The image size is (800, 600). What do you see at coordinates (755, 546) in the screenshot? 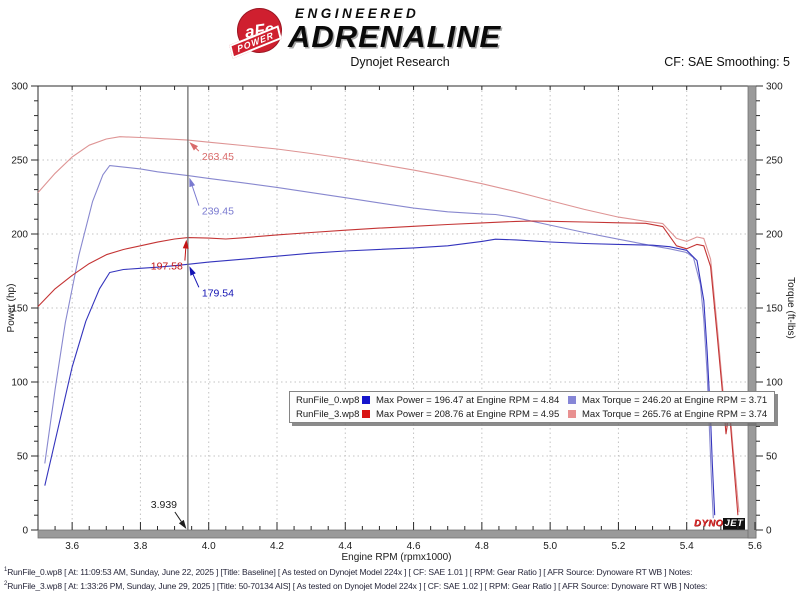
I see `x-axis-label: 5.6` at bounding box center [755, 546].